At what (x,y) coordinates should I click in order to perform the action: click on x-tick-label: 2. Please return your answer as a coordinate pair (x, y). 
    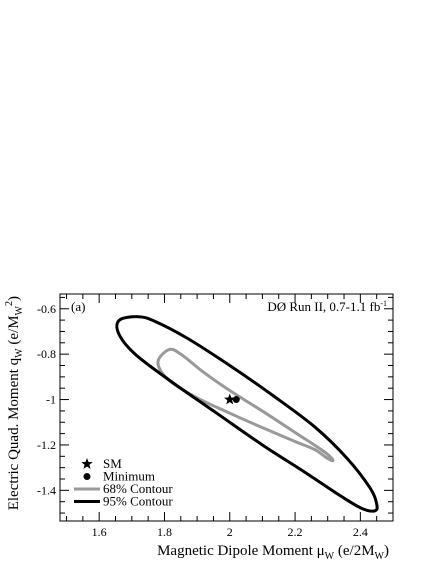
    Looking at the image, I should click on (230, 532).